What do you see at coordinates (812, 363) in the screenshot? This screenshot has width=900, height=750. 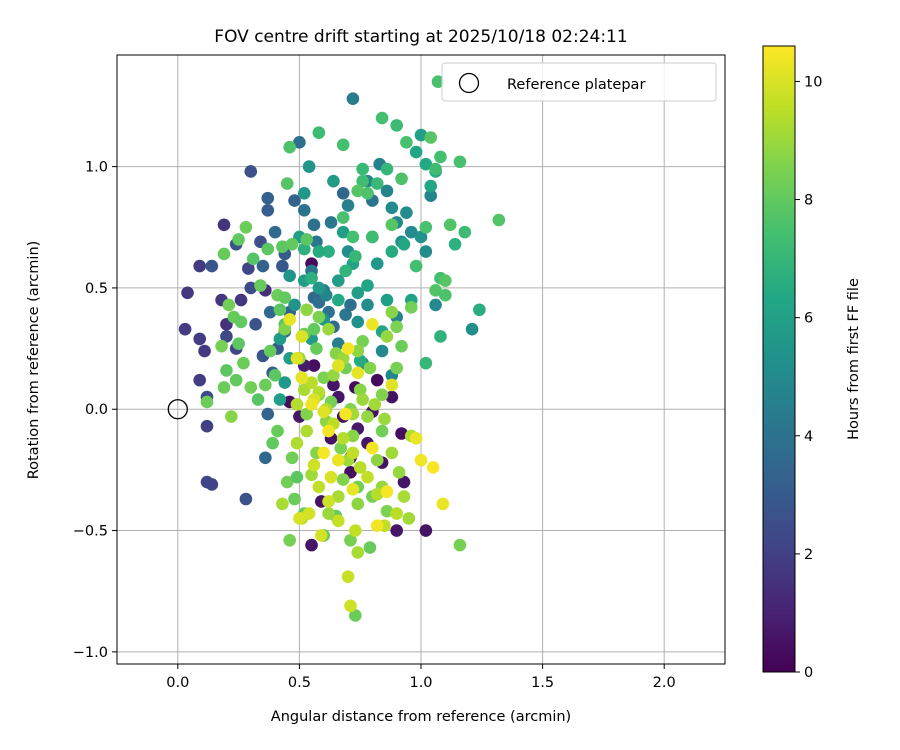 I see `colorbar: 0 2 4 6 8 10 Hours from first FF file` at bounding box center [812, 363].